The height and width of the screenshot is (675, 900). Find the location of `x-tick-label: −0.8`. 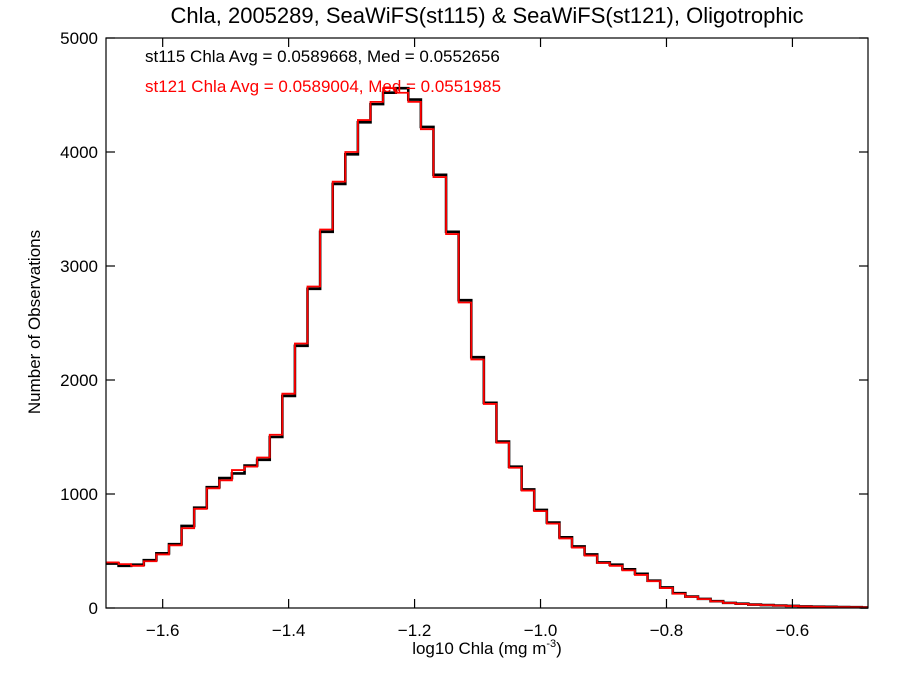

x-tick-label: −0.8 is located at coordinates (667, 630).